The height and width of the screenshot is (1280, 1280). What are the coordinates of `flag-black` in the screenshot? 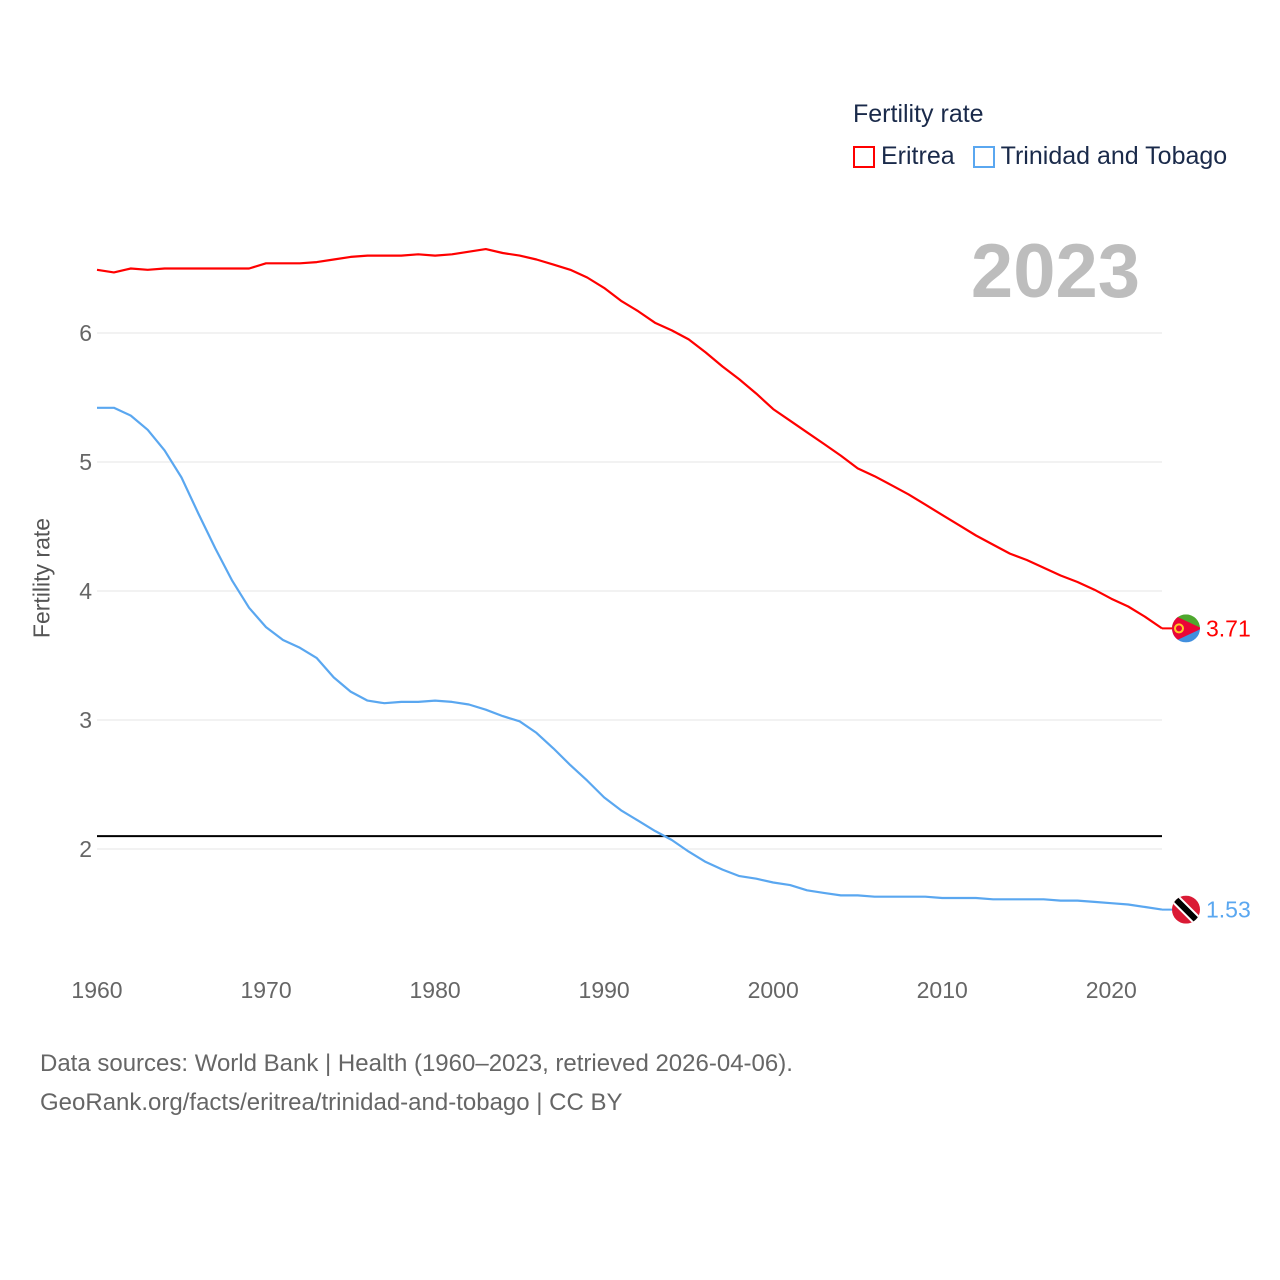 It's located at (1186, 909).